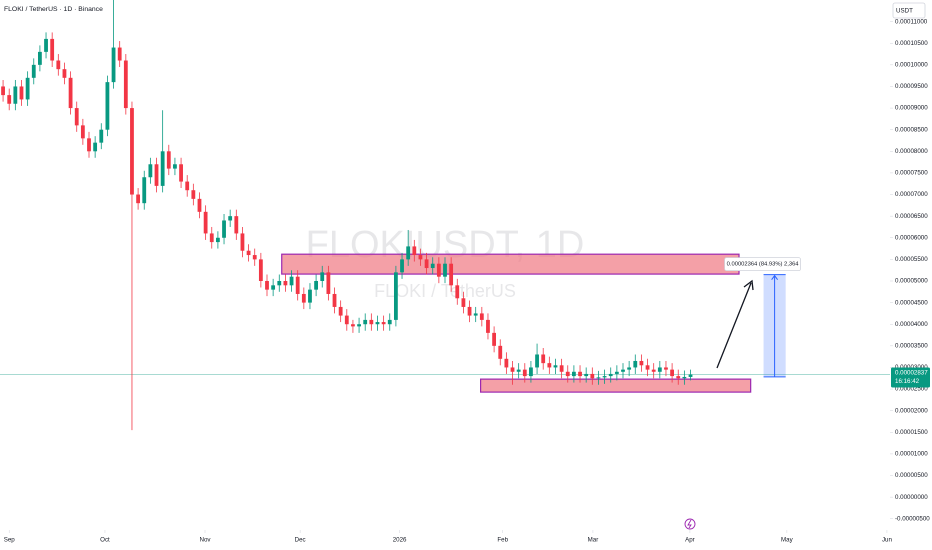  I want to click on y-tick-label: 0.00001000, so click(911, 454).